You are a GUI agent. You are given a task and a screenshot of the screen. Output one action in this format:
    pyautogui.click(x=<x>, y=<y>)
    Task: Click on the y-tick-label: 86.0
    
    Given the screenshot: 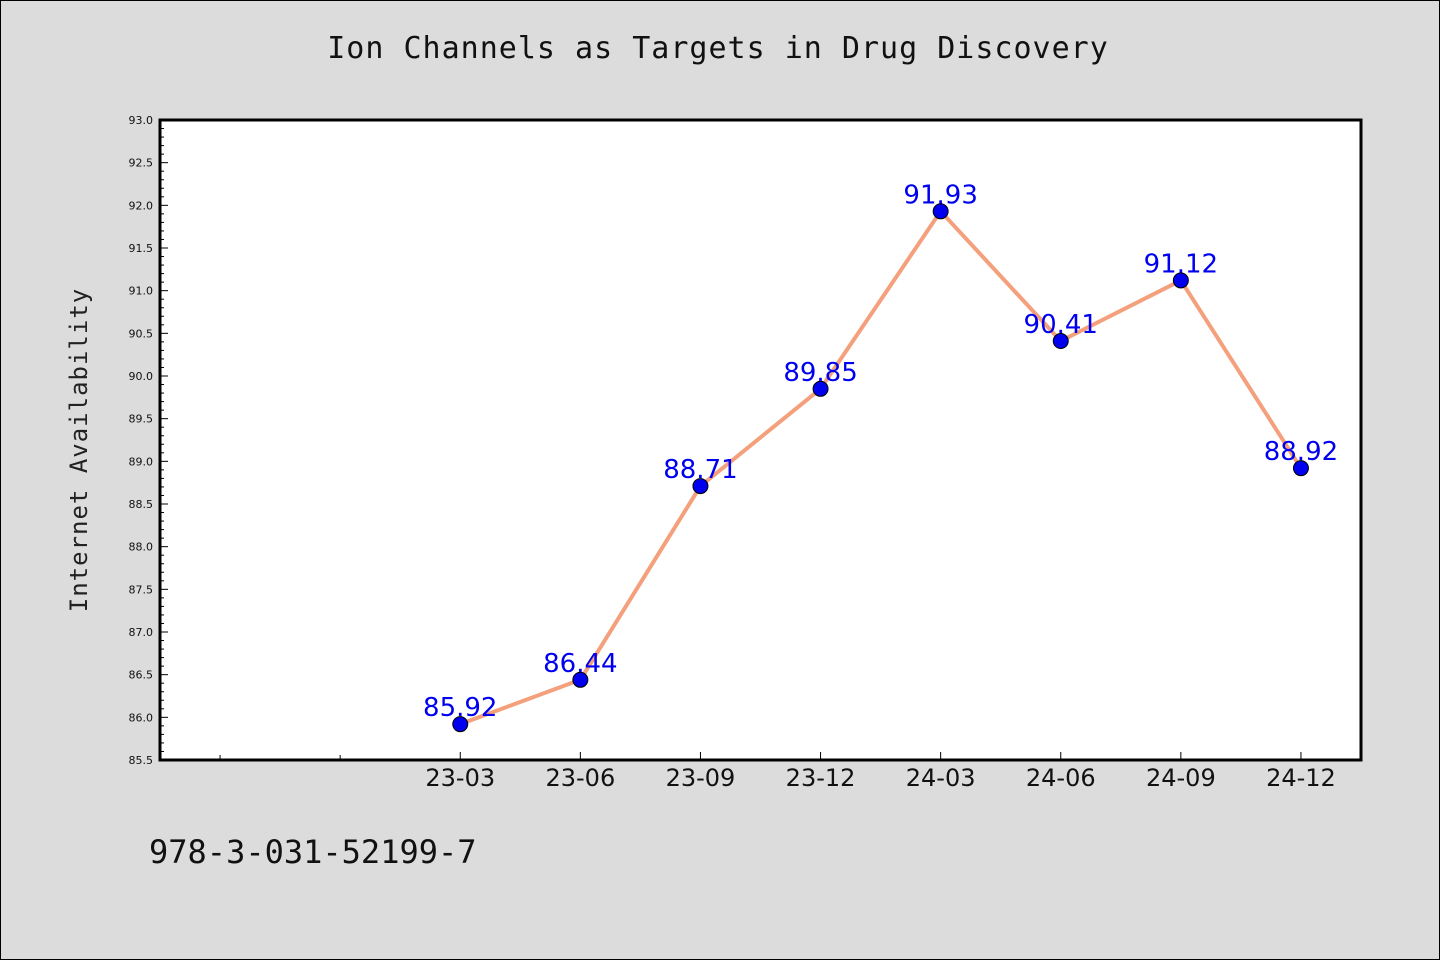 What is the action you would take?
    pyautogui.click(x=141, y=717)
    